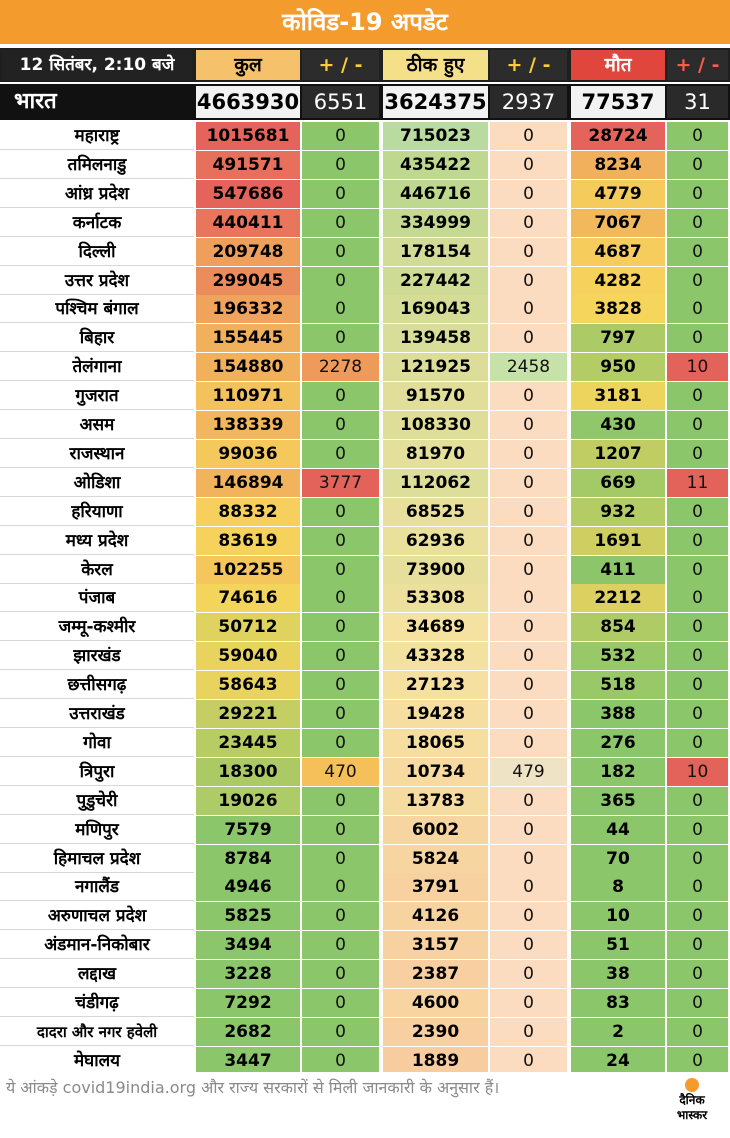  What do you see at coordinates (435, 858) in the screenshot?
I see `cell-rec: 5824` at bounding box center [435, 858].